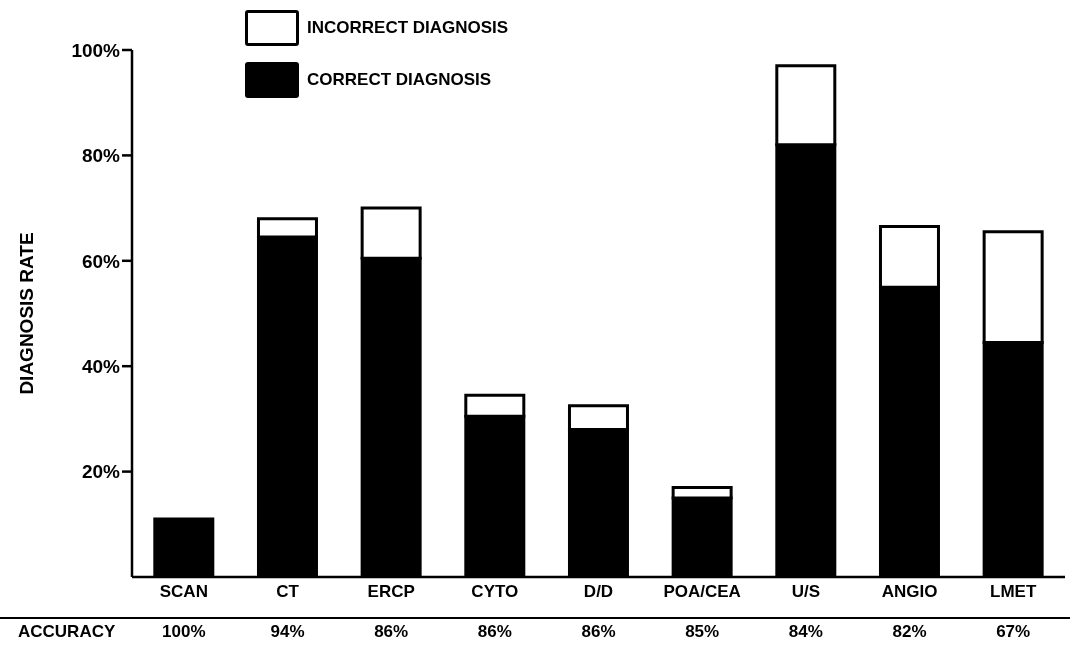  What do you see at coordinates (101, 472) in the screenshot?
I see `y-tick-label: 20%` at bounding box center [101, 472].